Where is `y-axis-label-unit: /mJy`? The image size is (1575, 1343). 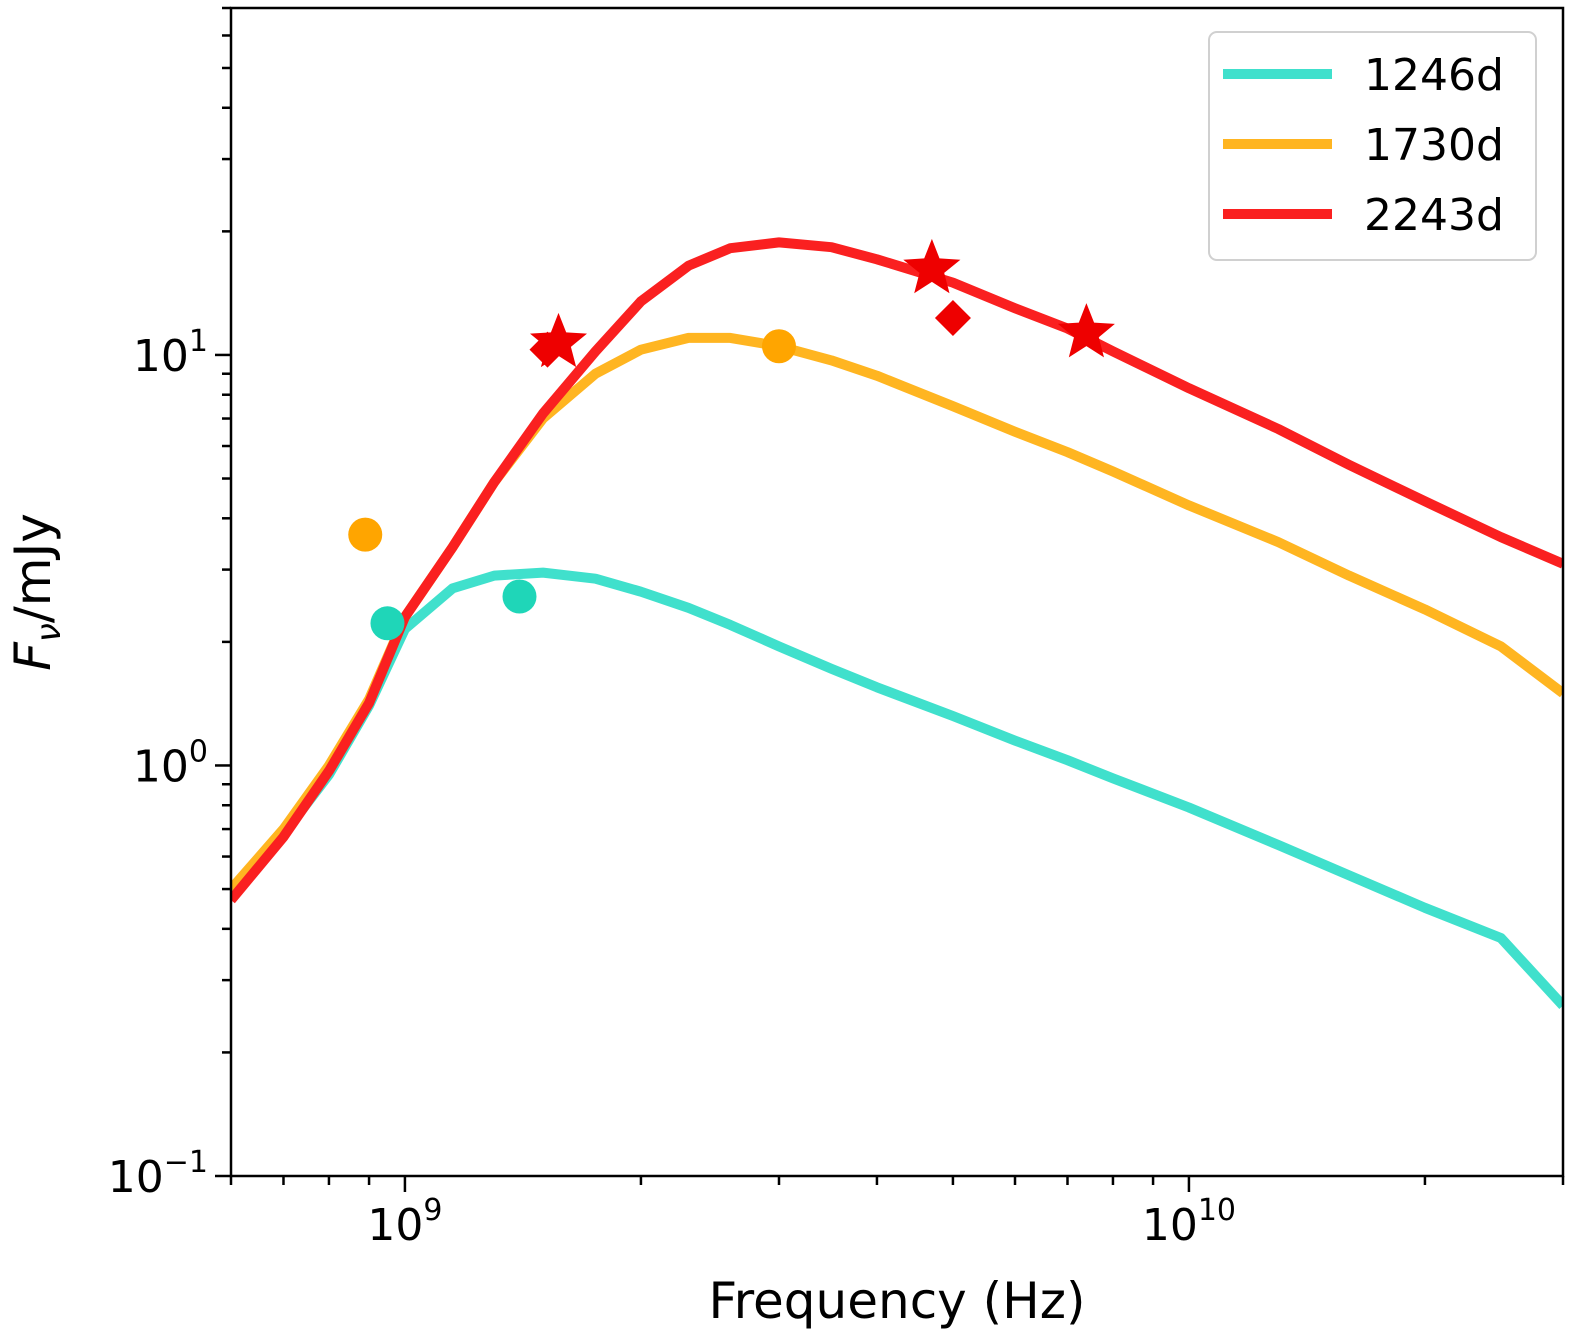 y-axis-label-unit: /mJy is located at coordinates (33, 568).